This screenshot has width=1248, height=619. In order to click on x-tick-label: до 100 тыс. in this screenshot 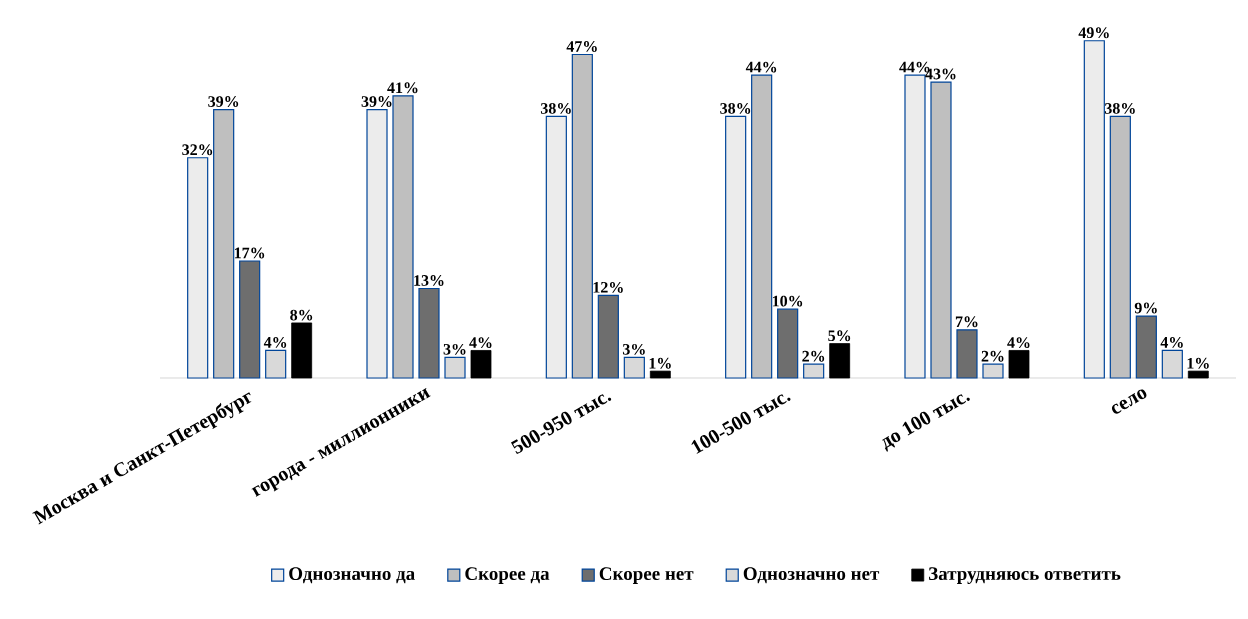, I will do `click(926, 423)`.